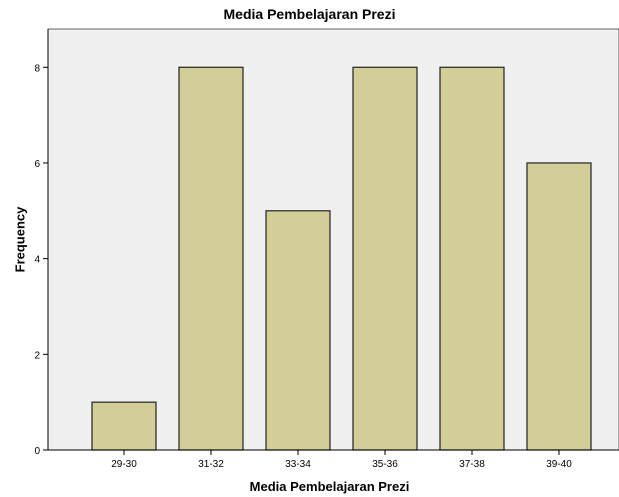 This screenshot has width=619, height=497. I want to click on x-tick-label: 37-38, so click(472, 464).